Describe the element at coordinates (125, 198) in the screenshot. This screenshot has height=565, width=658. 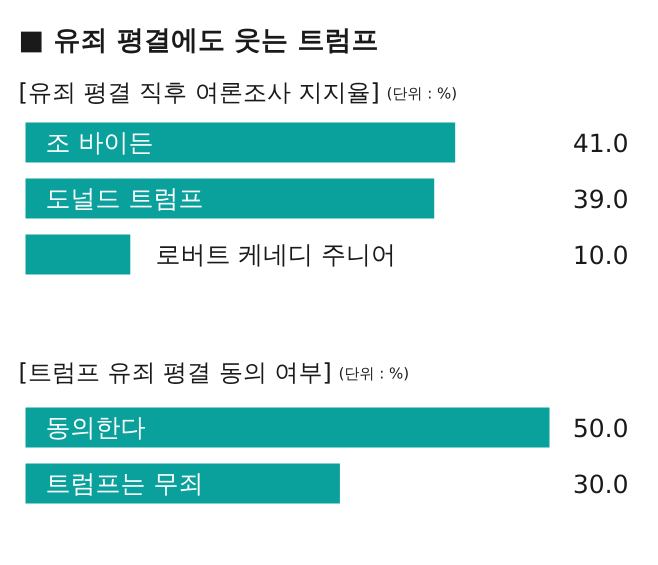
I see `y-tick-label: 도널드 트럼프` at that location.